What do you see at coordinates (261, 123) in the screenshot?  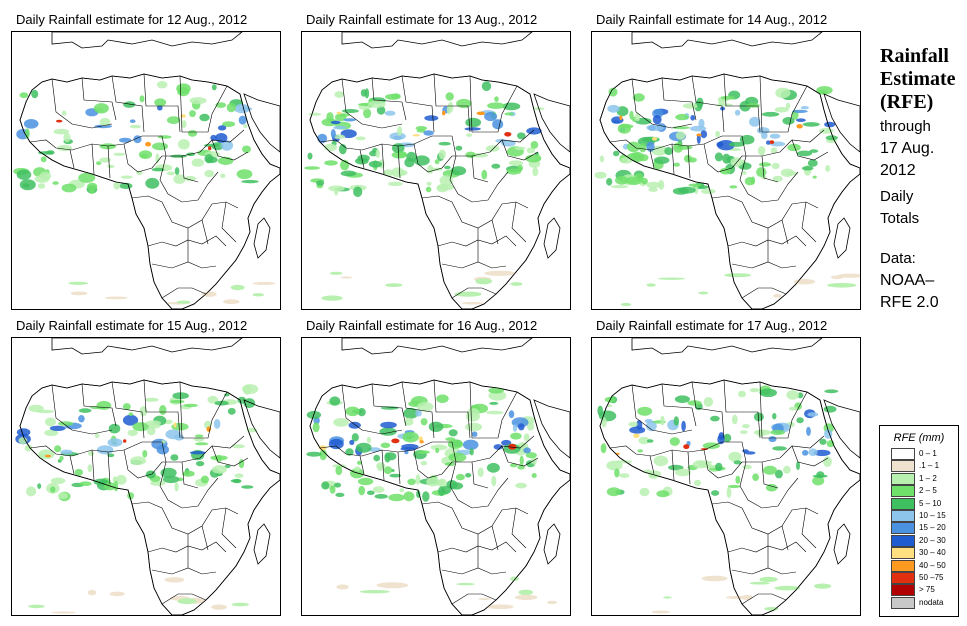 I see `arabia-coast` at bounding box center [261, 123].